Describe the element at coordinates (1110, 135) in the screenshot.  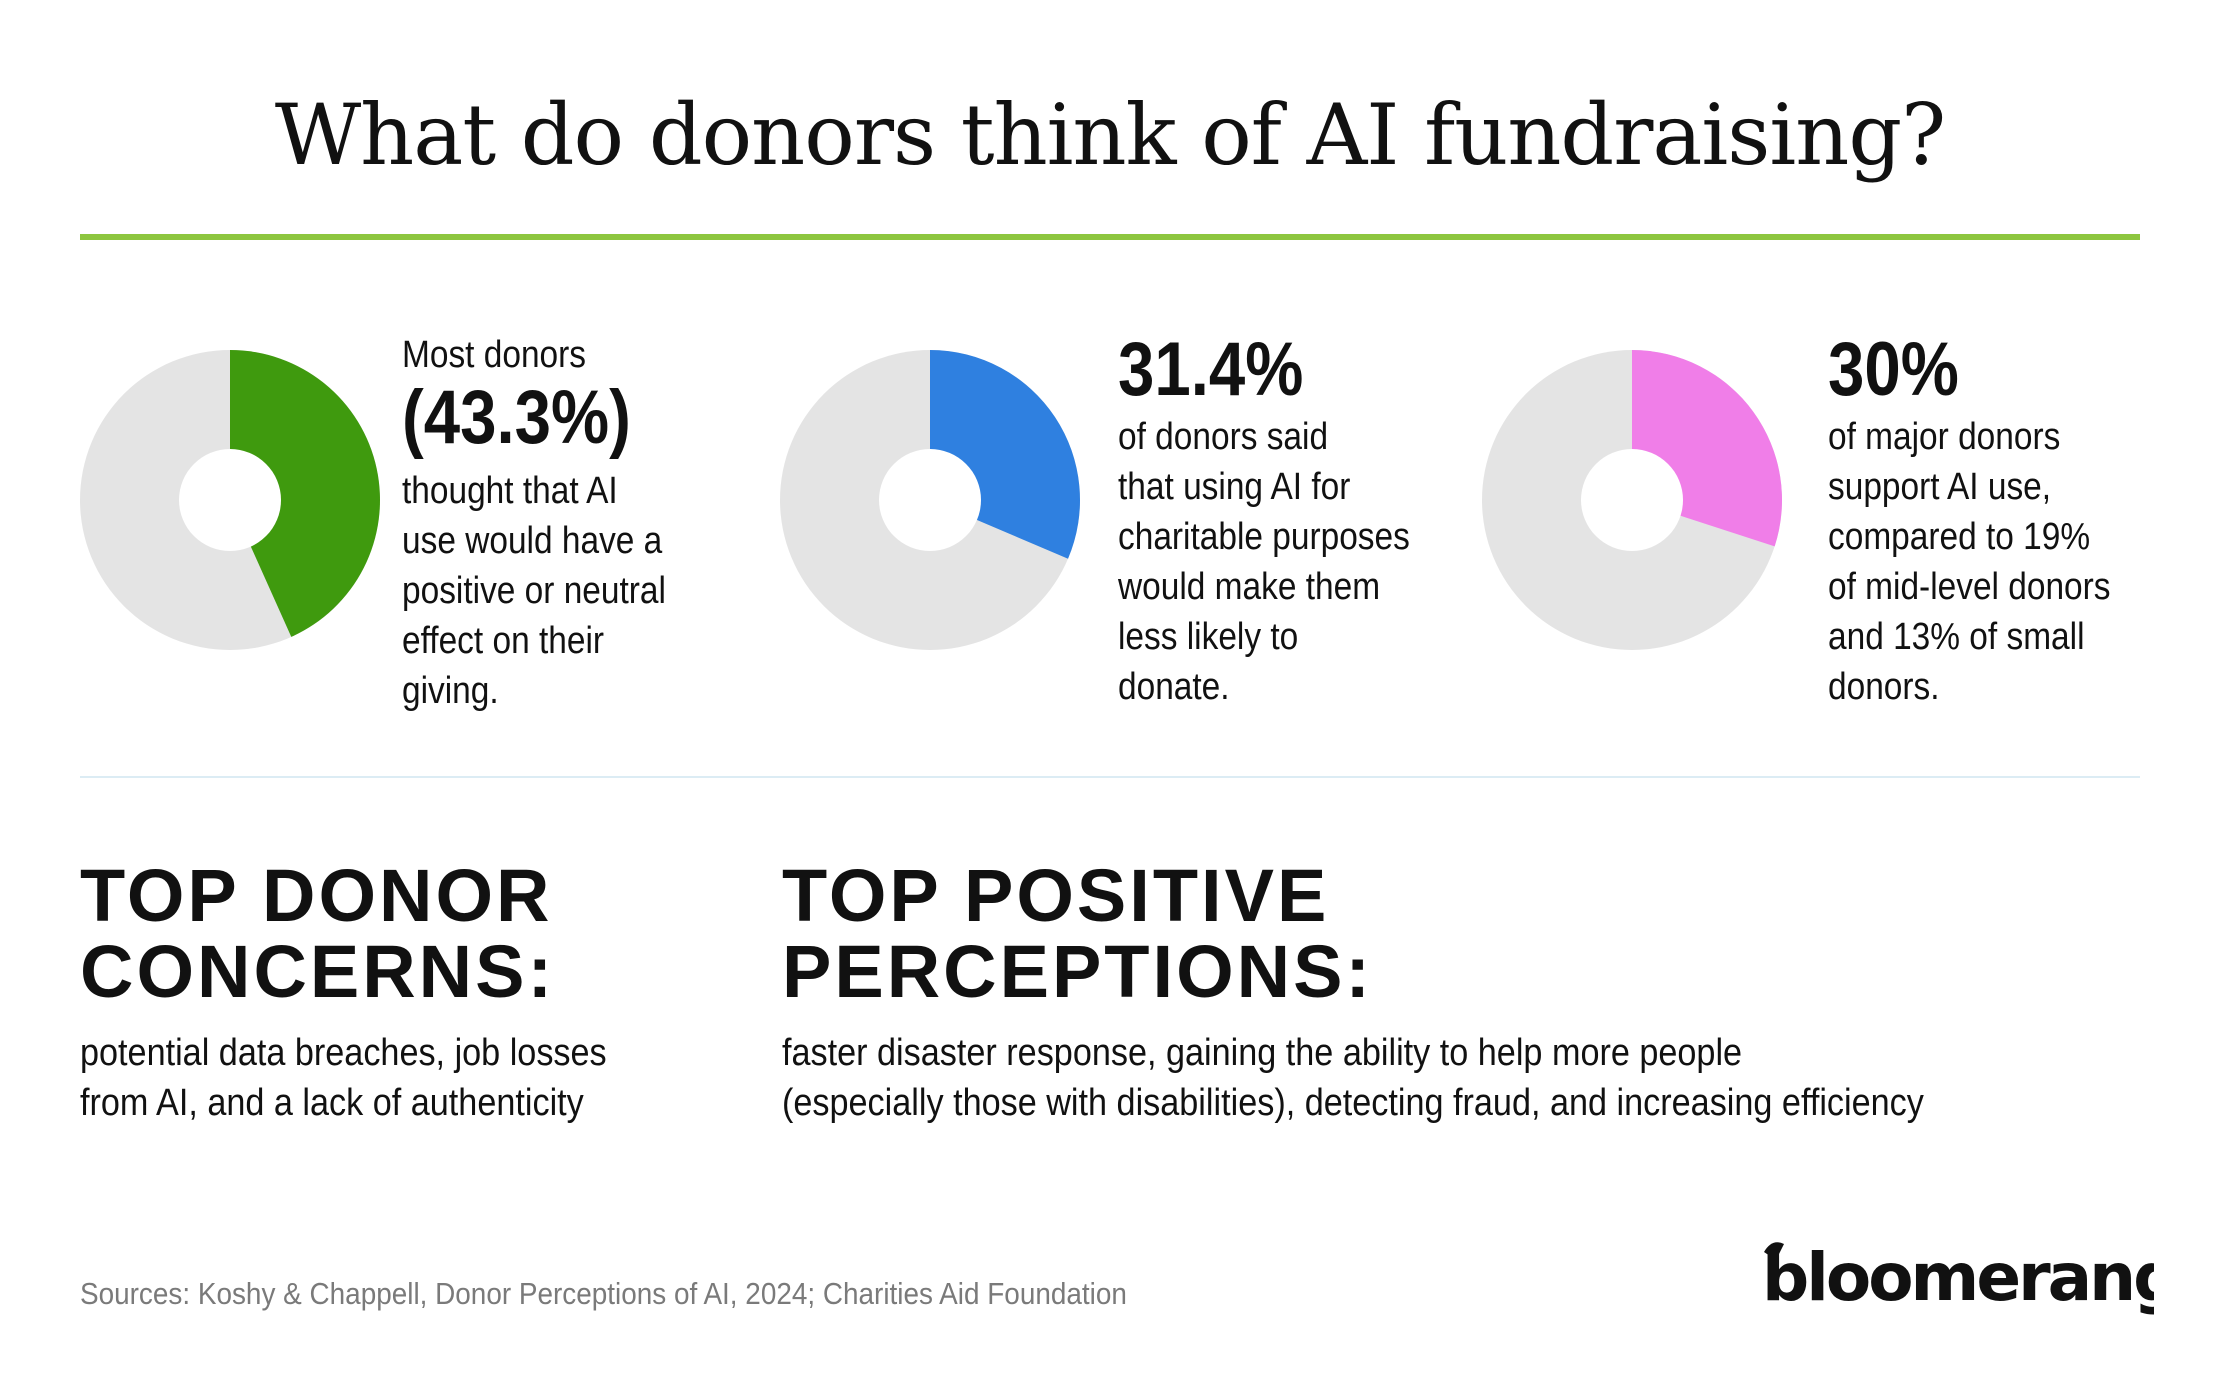
I see `page-title: What do donors think of AI fundraising?` at that location.